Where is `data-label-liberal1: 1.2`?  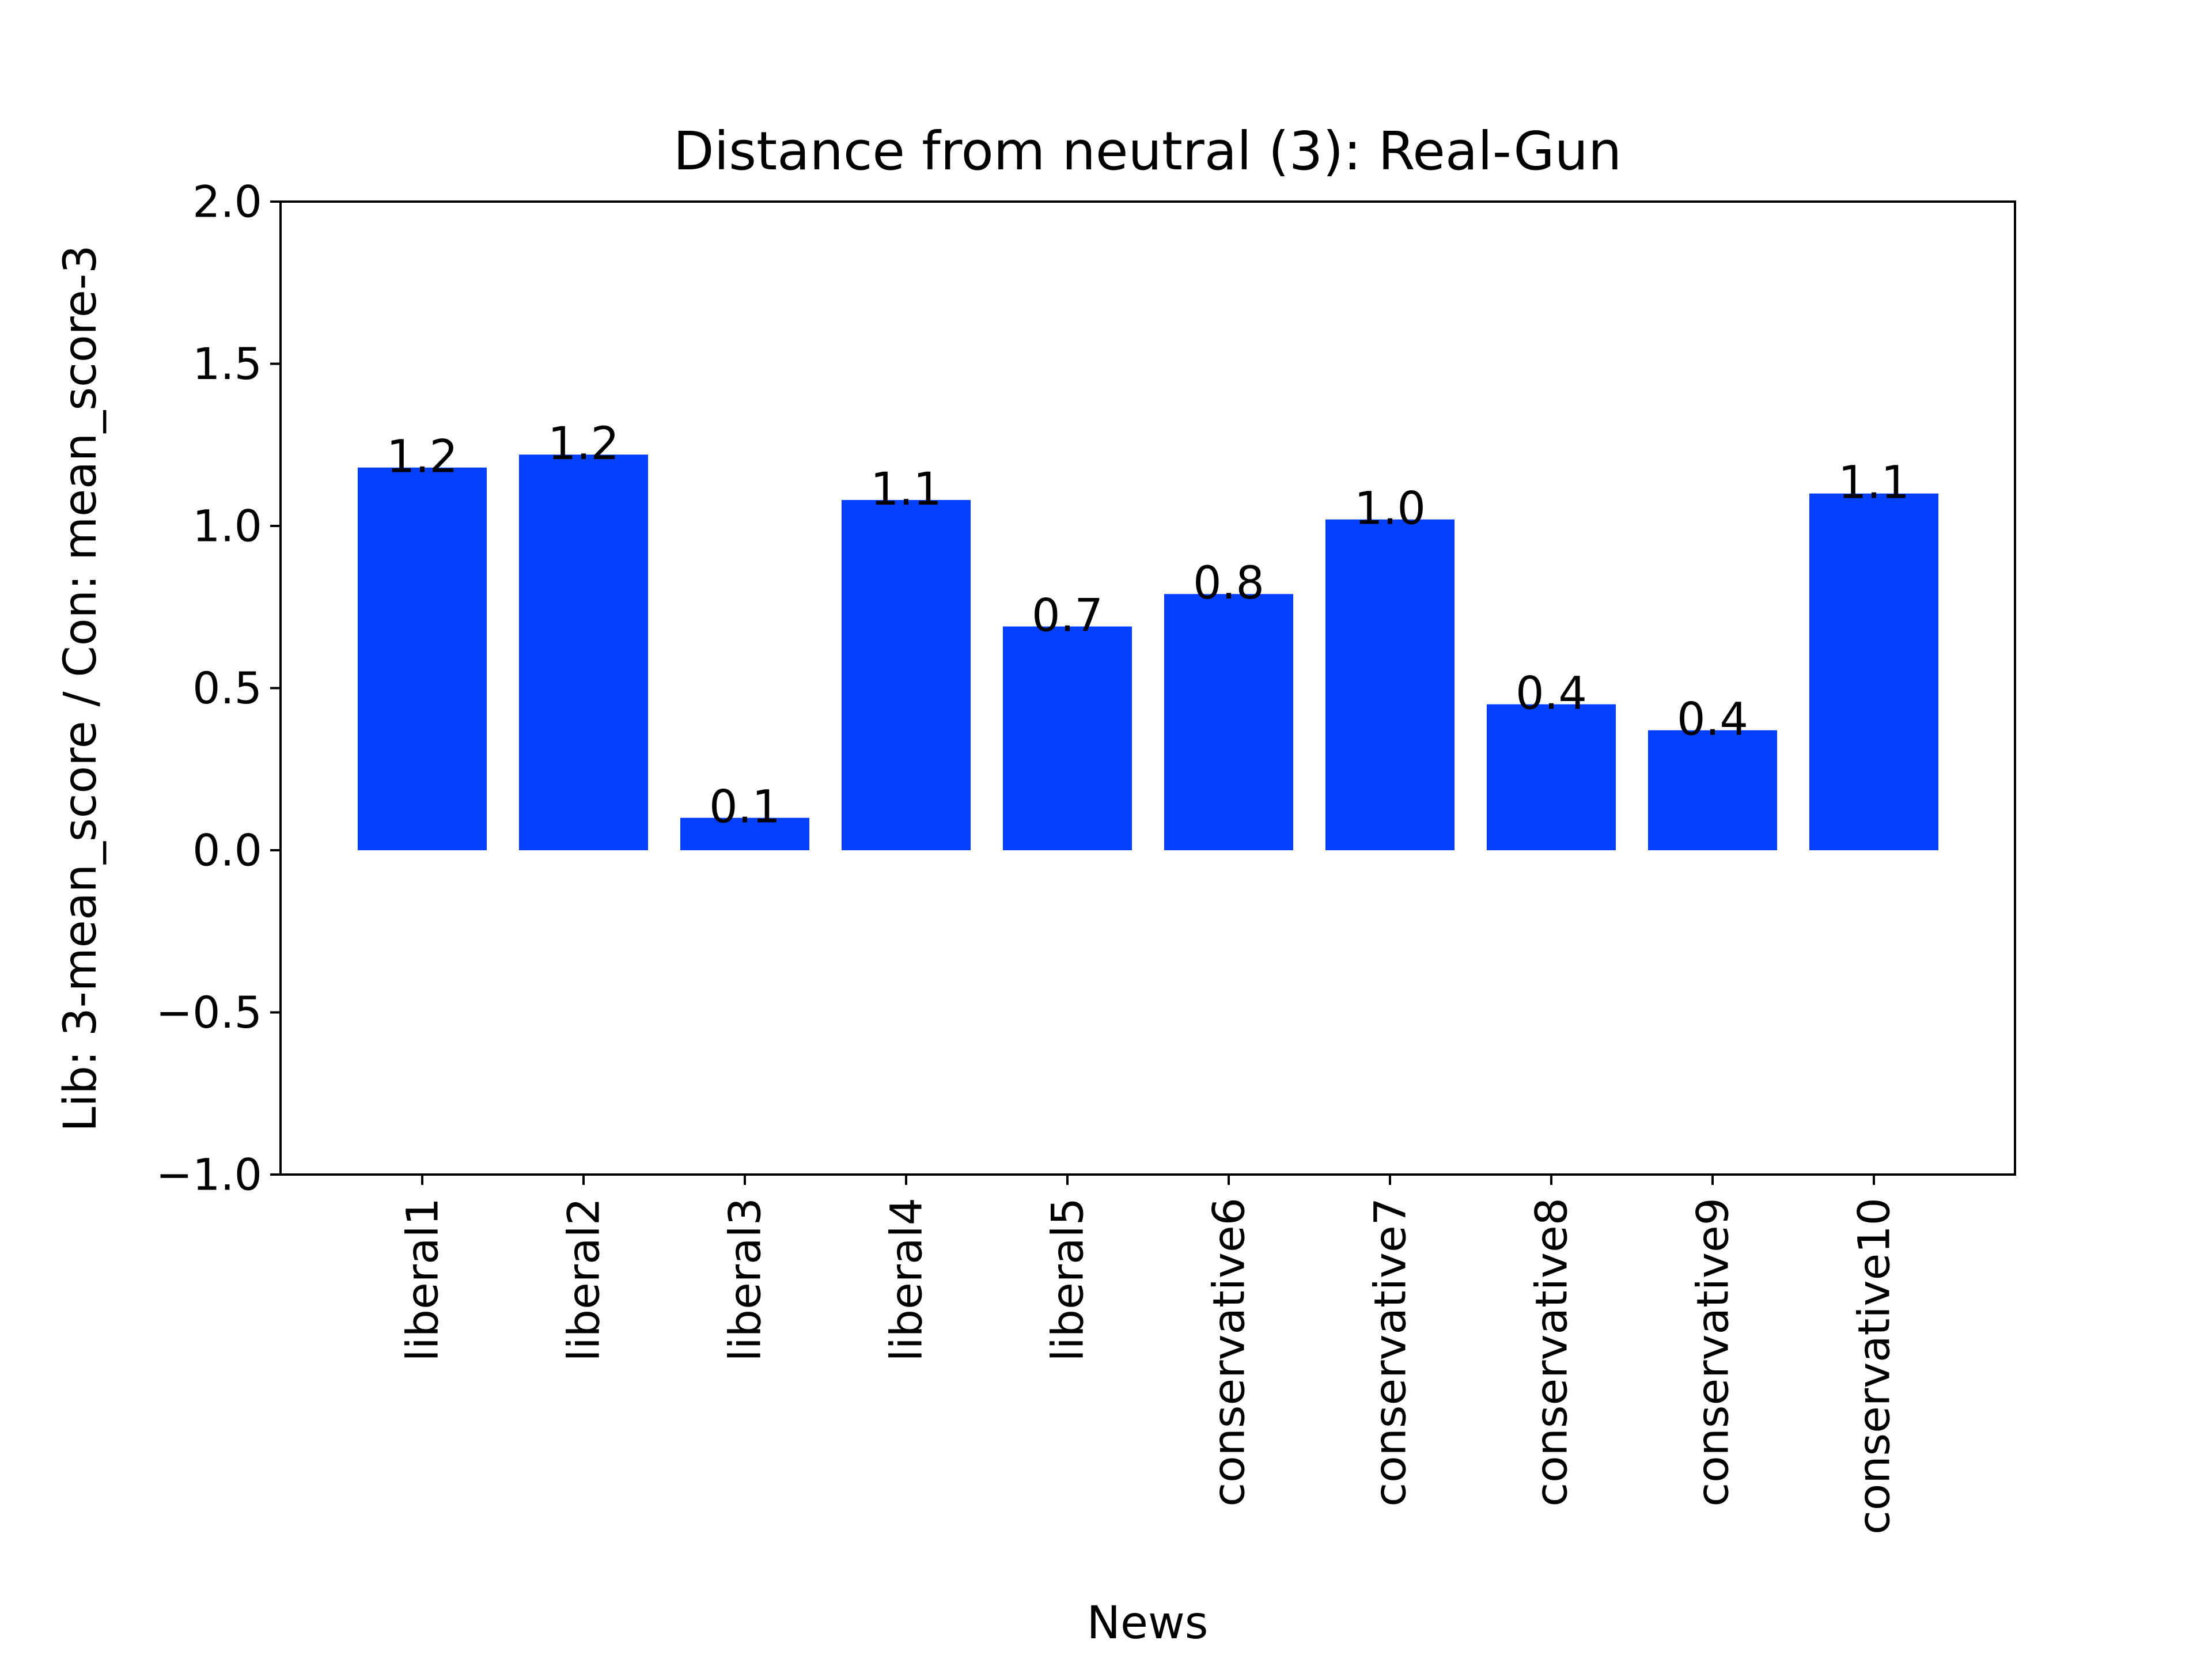 data-label-liberal1: 1.2 is located at coordinates (422, 457).